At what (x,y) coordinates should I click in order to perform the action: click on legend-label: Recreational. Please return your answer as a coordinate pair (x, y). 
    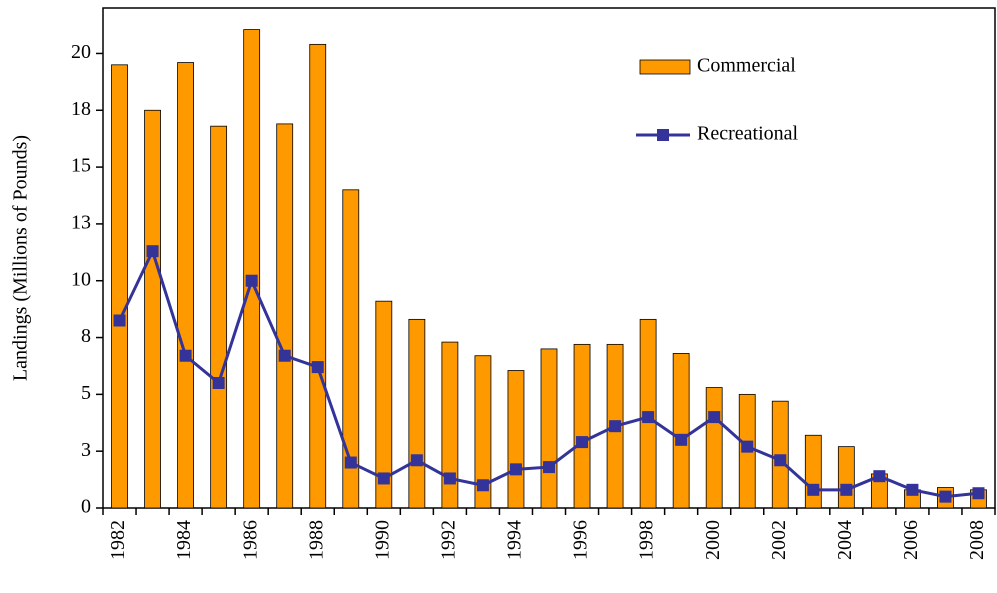
    Looking at the image, I should click on (747, 134).